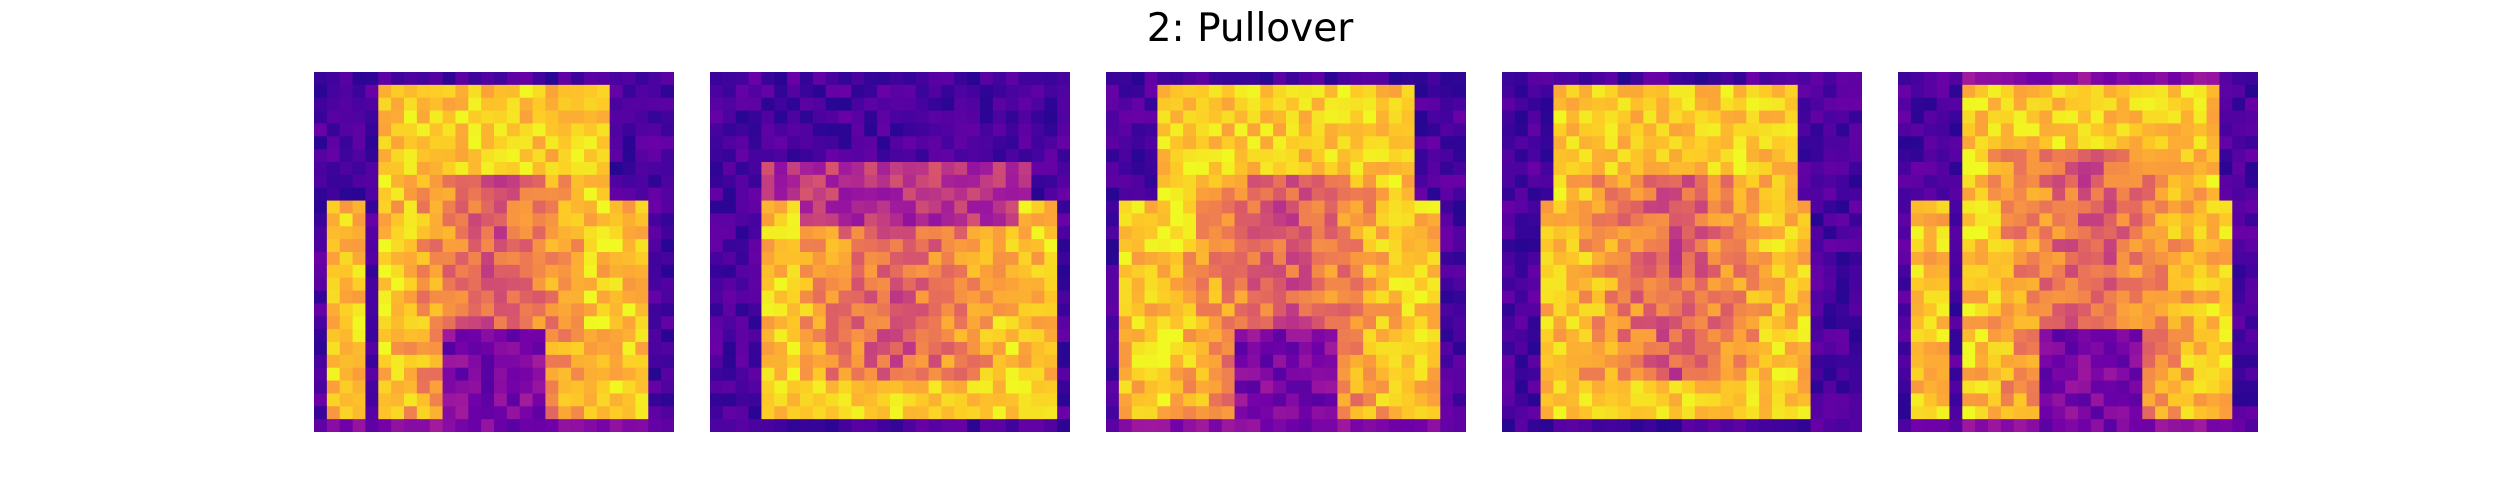 The image size is (2500, 500). I want to click on figure-title: 2: Pullover, so click(1250, 28).